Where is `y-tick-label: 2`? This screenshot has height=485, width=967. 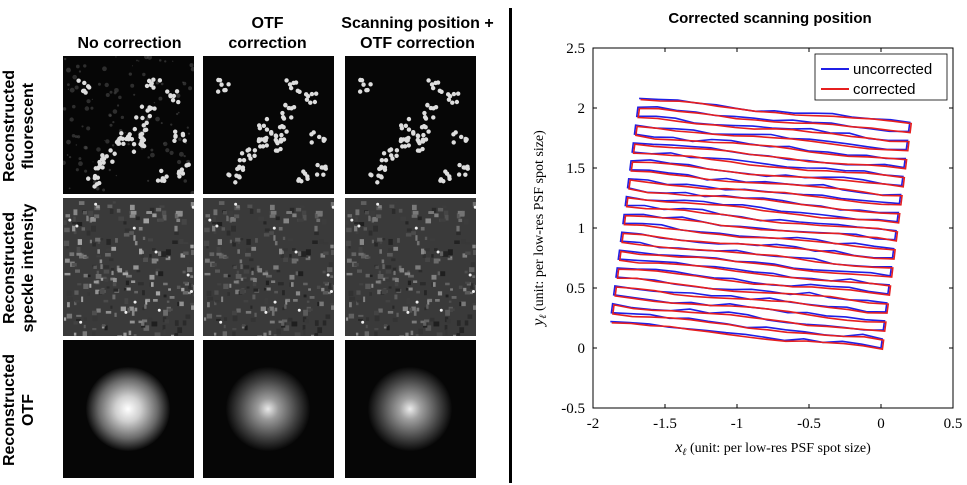
y-tick-label: 2 is located at coordinates (582, 109).